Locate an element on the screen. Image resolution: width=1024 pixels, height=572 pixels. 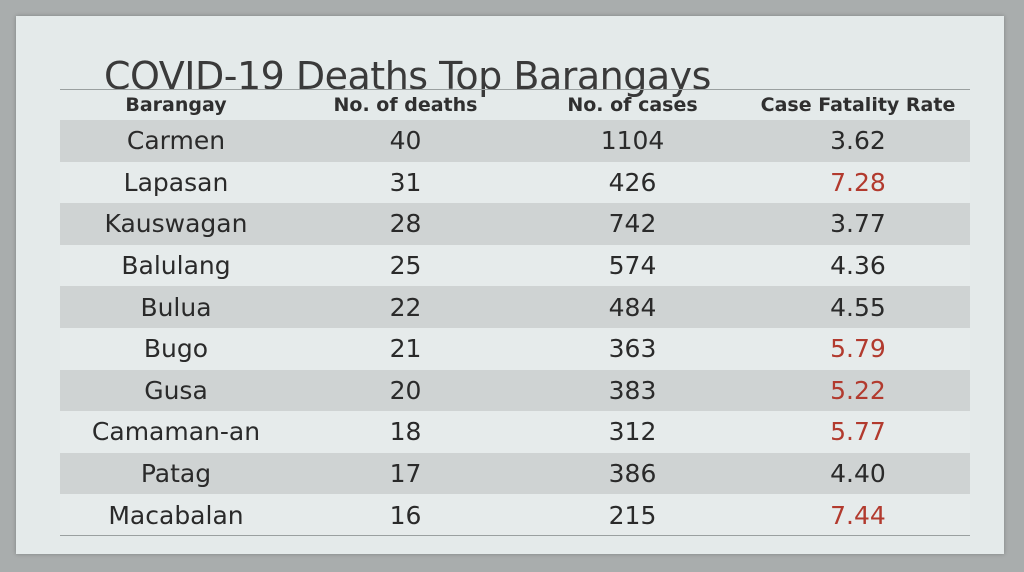
cell-deaths: 31 is located at coordinates (405, 182).